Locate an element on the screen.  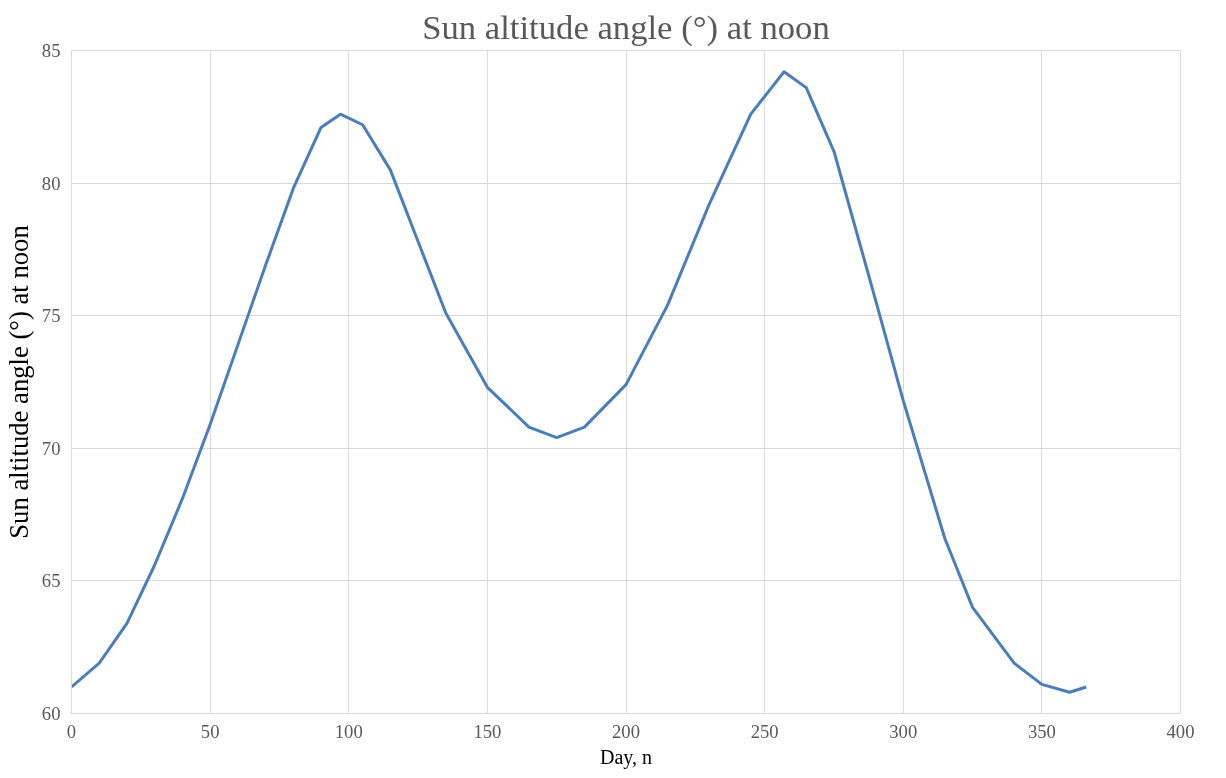
x-tick-label: 150 is located at coordinates (487, 731).